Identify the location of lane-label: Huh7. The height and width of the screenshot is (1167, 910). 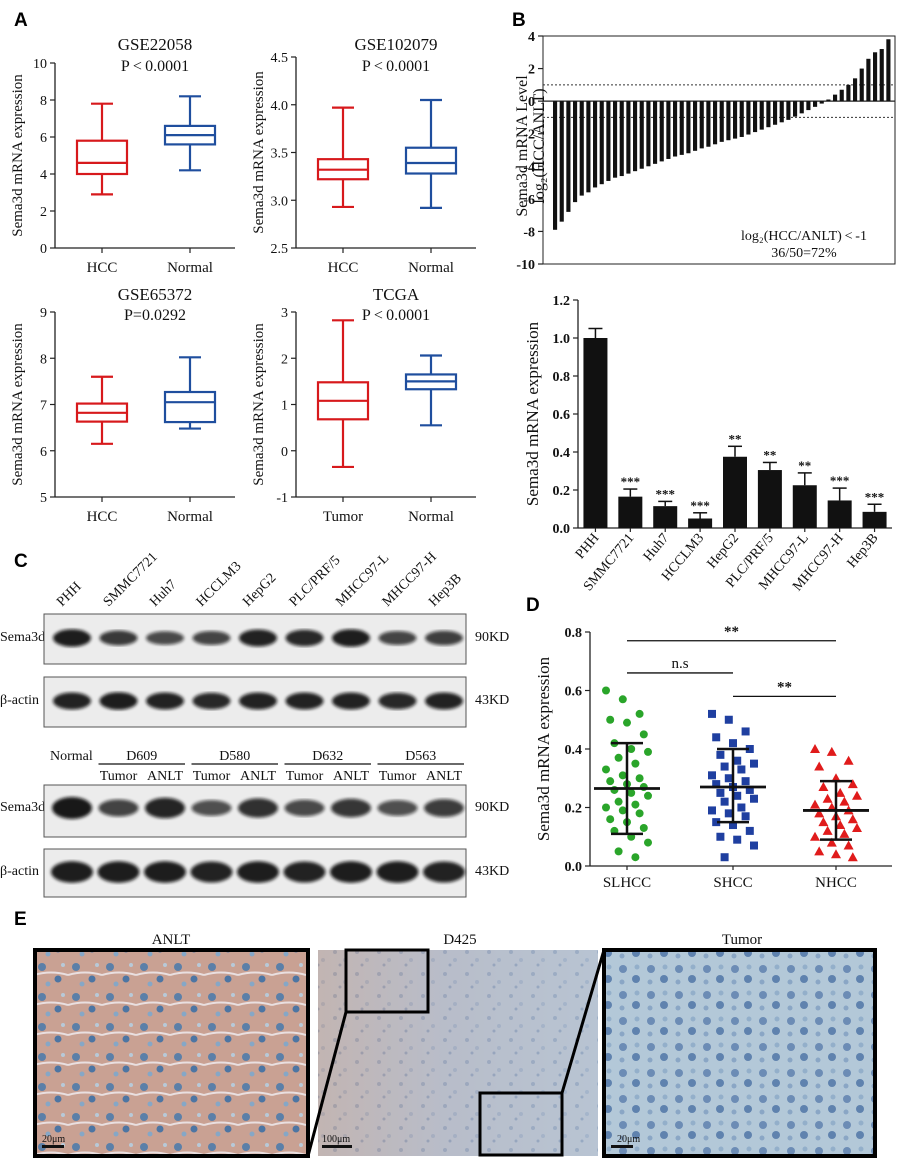
(163, 593).